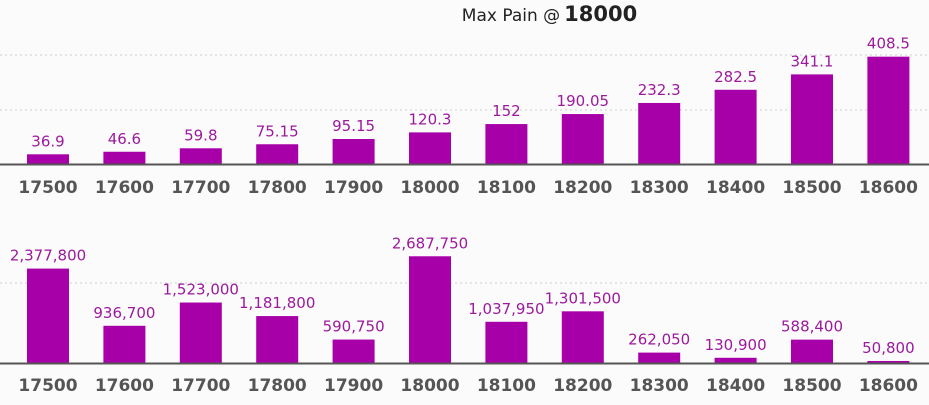 The height and width of the screenshot is (405, 929). Describe the element at coordinates (47, 141) in the screenshot. I see `bar-value-label: 36.9` at that location.